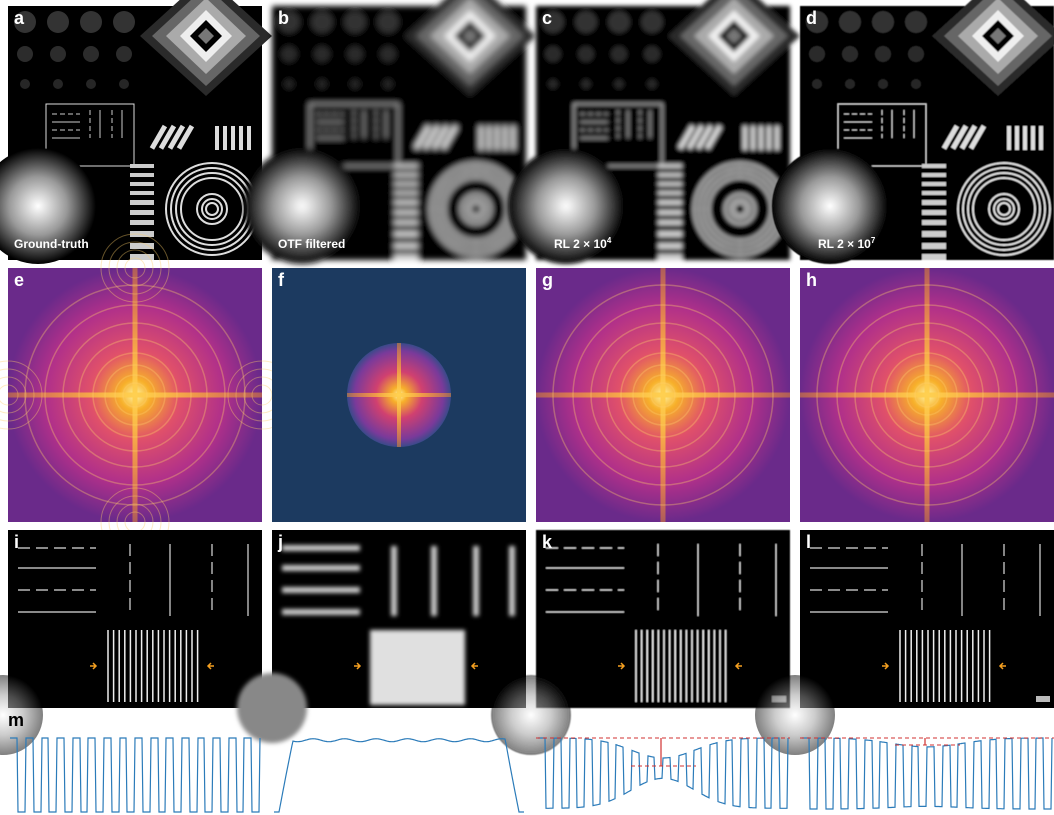  What do you see at coordinates (16, 720) in the screenshot?
I see `panel-letter: m` at bounding box center [16, 720].